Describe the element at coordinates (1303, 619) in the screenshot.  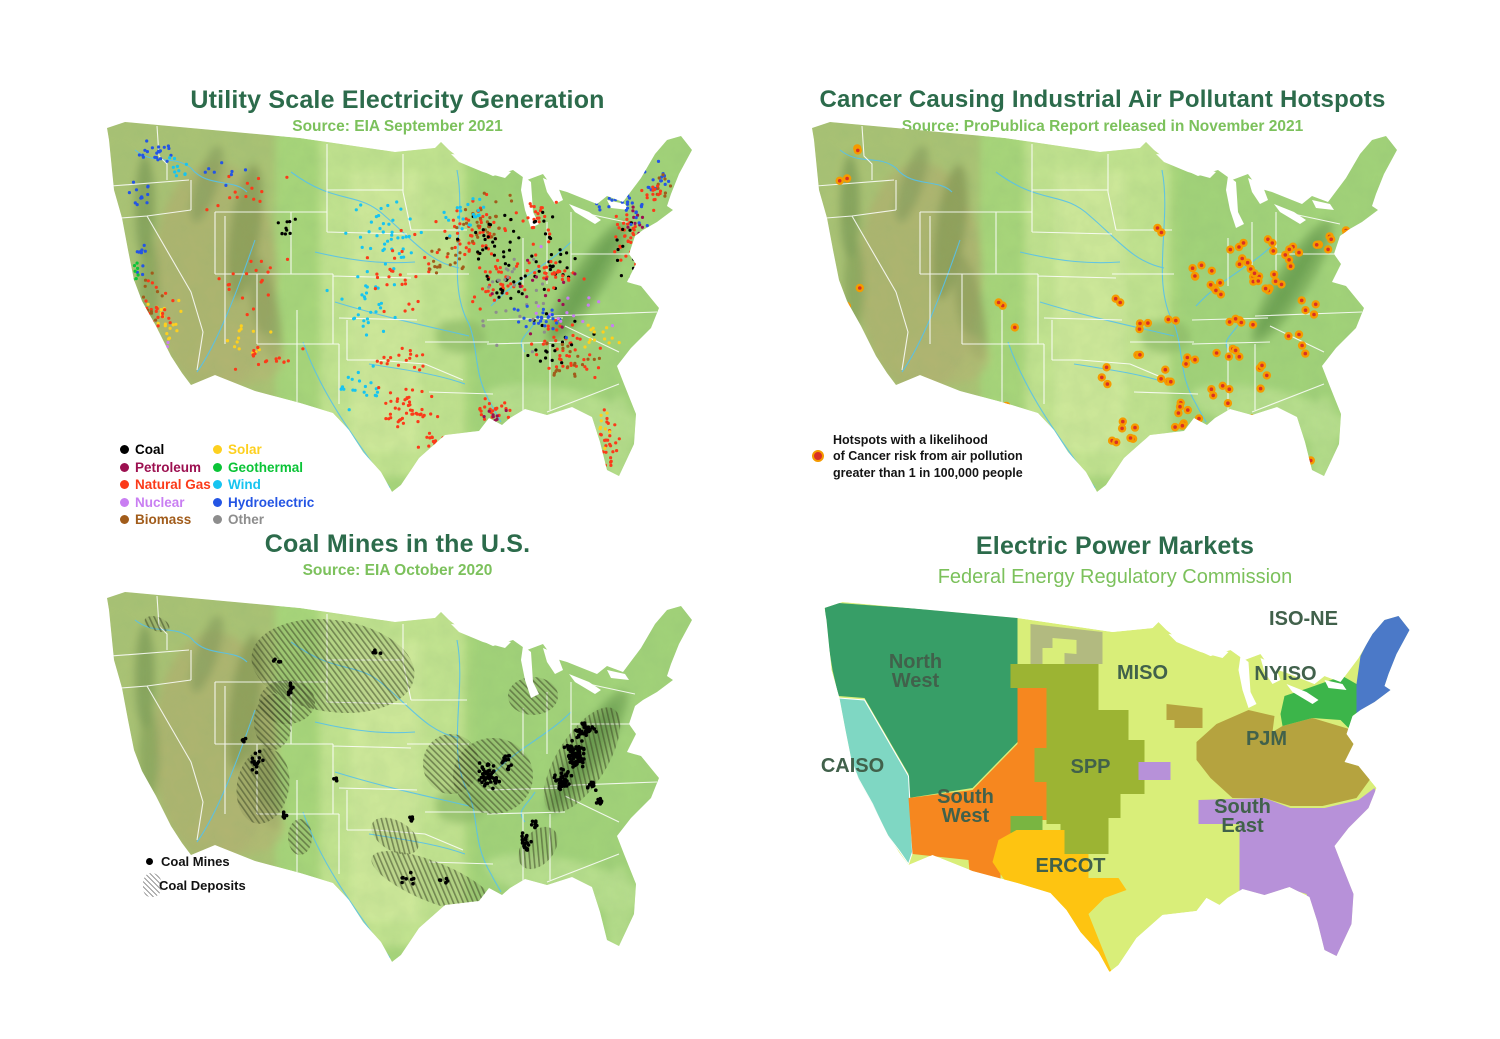
I see `region-label-isone: ISO-NE` at that location.